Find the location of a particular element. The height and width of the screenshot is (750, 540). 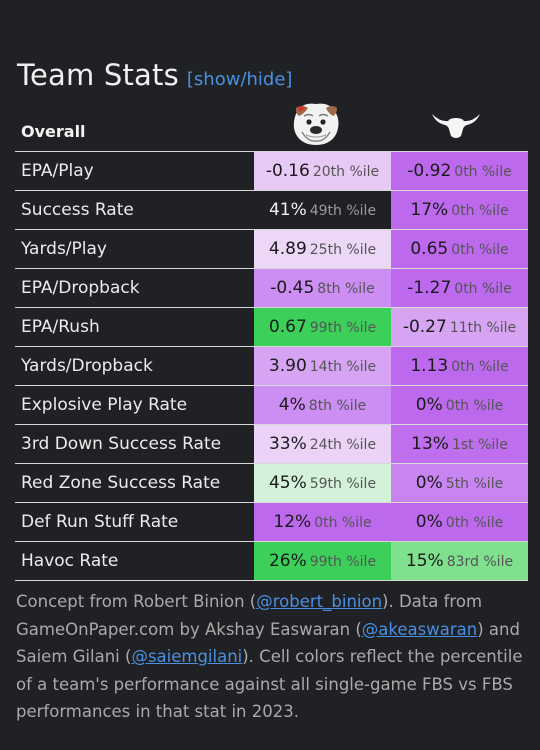

akeaswaran-link: @akeaswaran is located at coordinates (419, 629).